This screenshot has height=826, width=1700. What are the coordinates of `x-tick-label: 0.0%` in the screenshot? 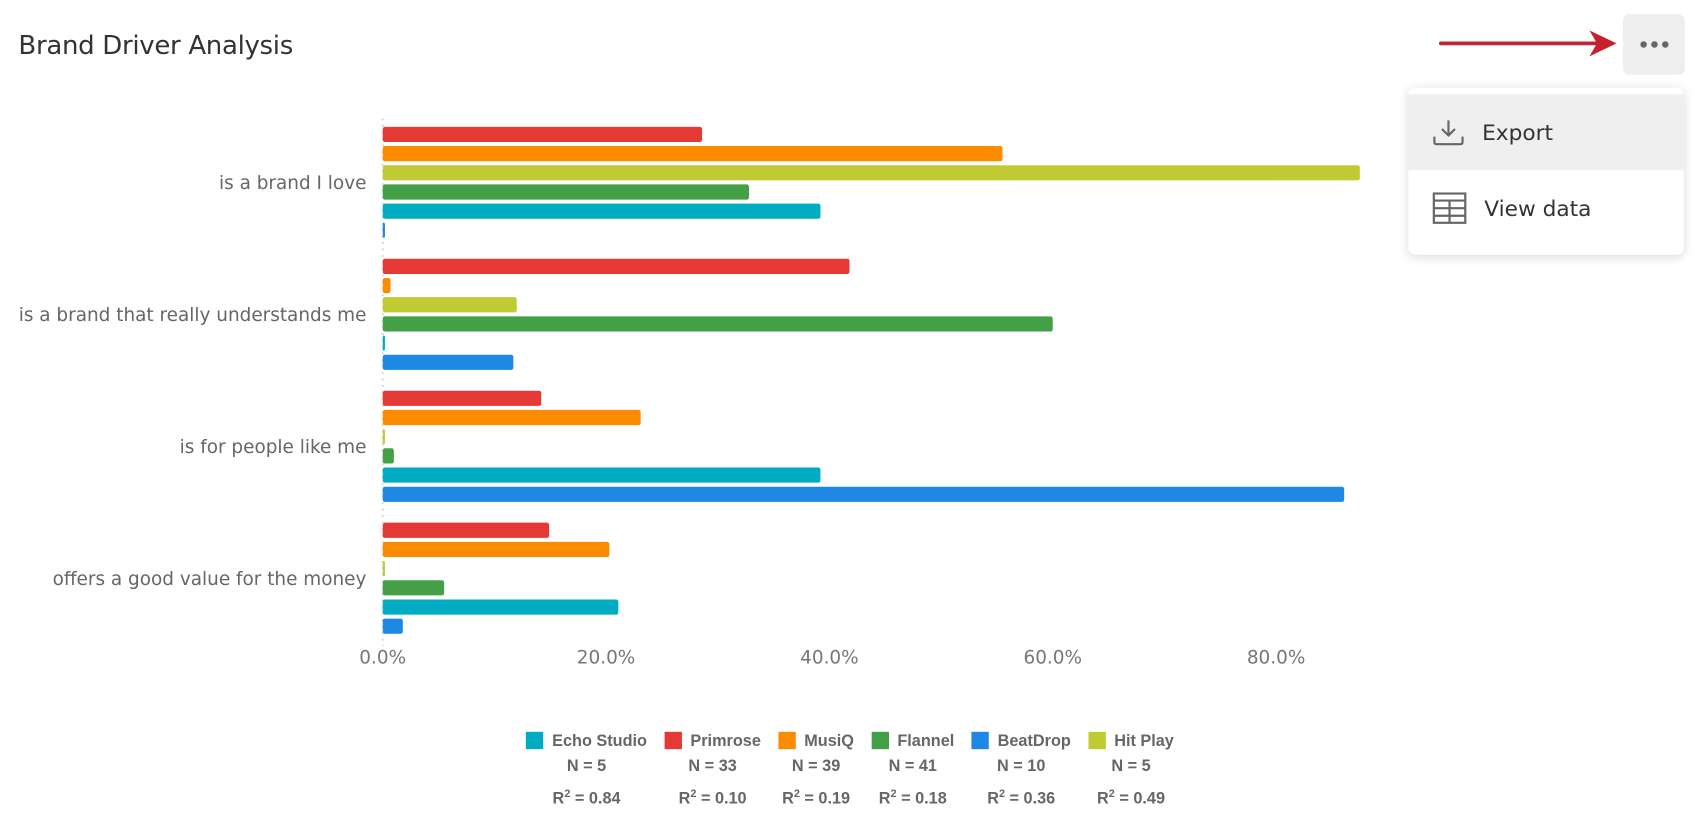 It's located at (382, 658).